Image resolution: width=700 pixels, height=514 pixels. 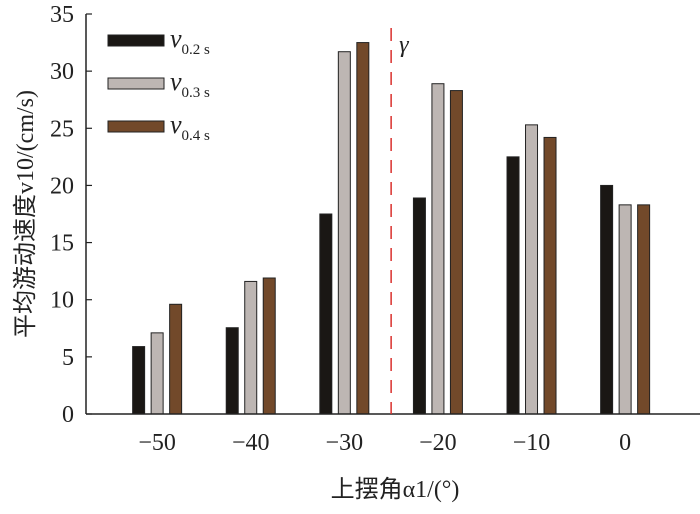 I want to click on bar-v0.2s--40, so click(x=232, y=371).